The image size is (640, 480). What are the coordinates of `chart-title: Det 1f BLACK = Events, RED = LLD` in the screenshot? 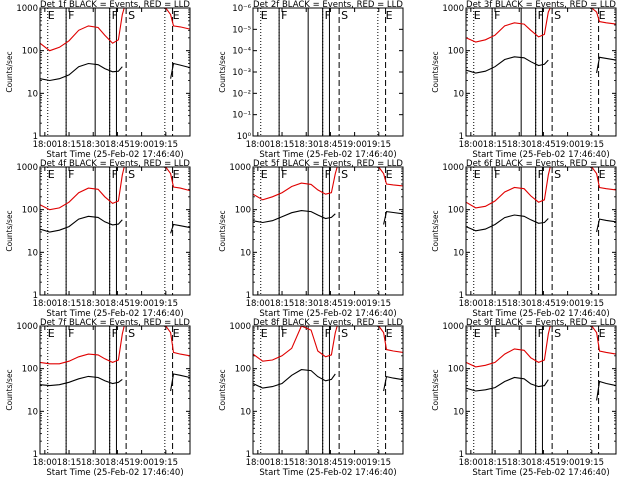 It's located at (115, 5).